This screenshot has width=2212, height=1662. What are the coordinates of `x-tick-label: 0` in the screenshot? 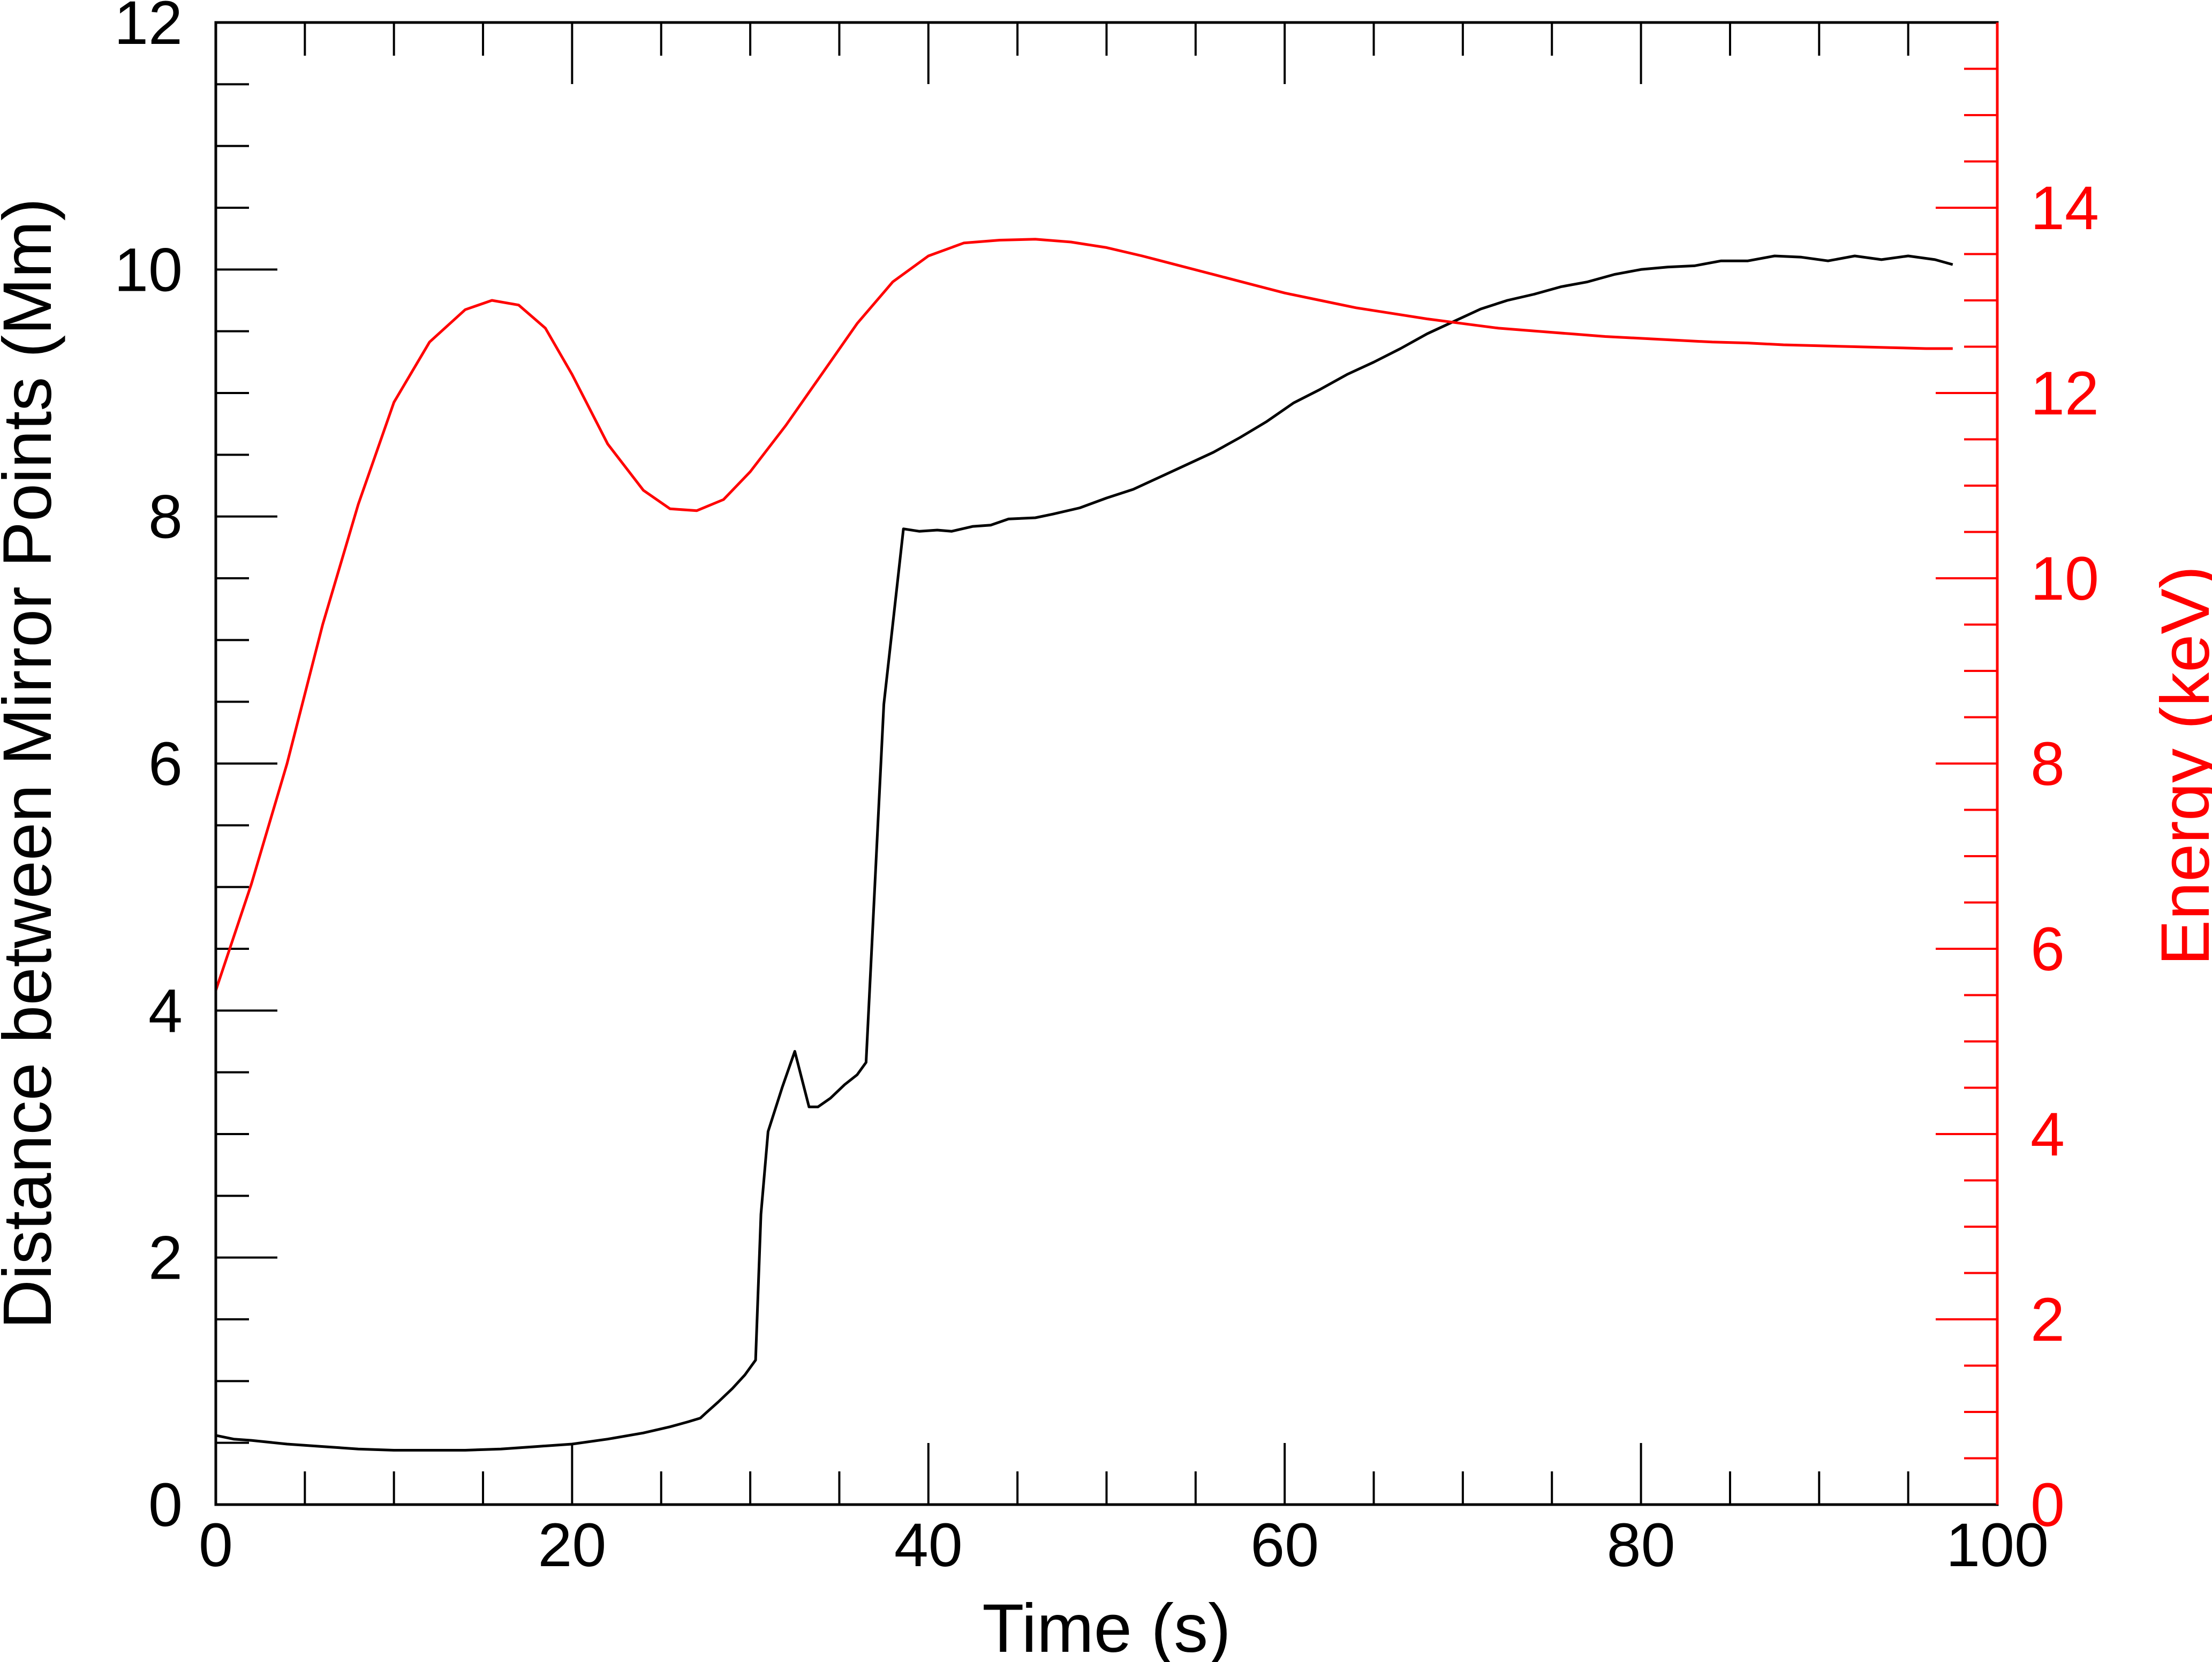 It's located at (216, 1545).